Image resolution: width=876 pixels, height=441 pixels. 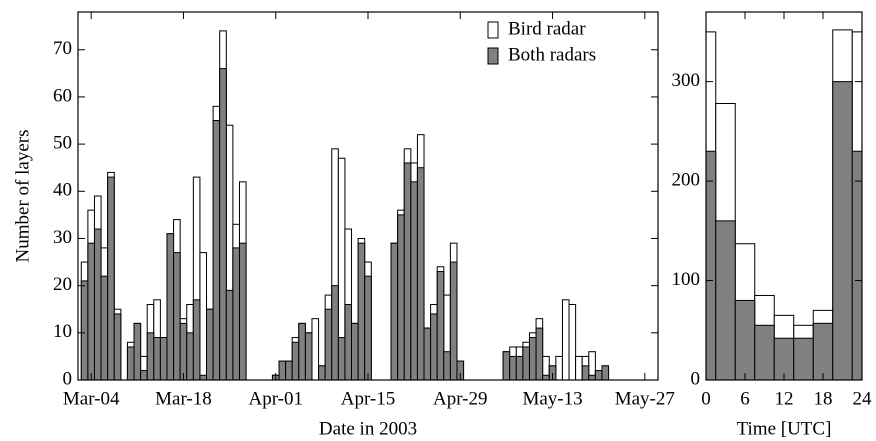 What do you see at coordinates (275, 398) in the screenshot?
I see `x-tick-label: Apr-01` at bounding box center [275, 398].